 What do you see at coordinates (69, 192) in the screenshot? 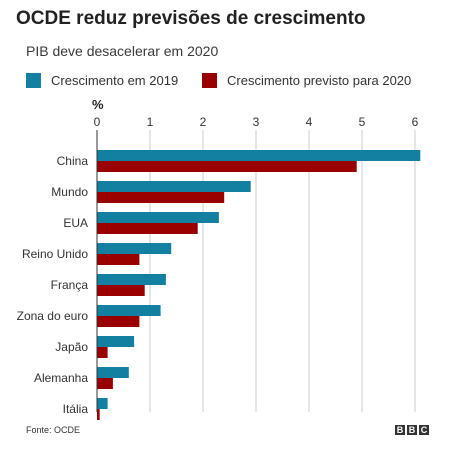
I see `category-label: Mundo` at bounding box center [69, 192].